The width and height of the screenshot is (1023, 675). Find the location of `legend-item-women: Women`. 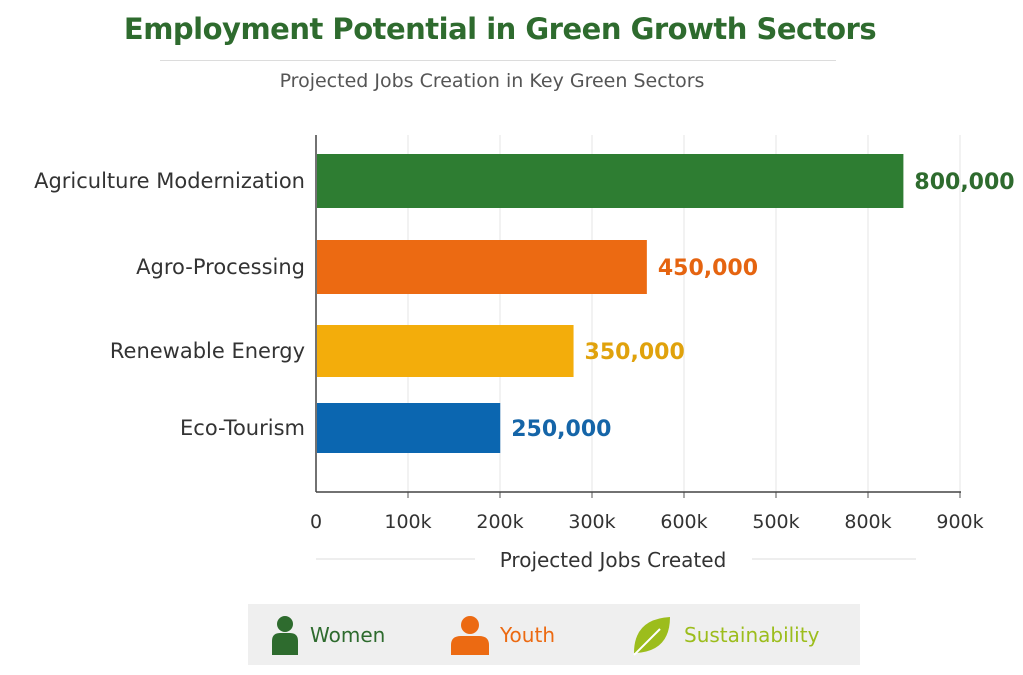

legend-item-women: Women is located at coordinates (327, 634).